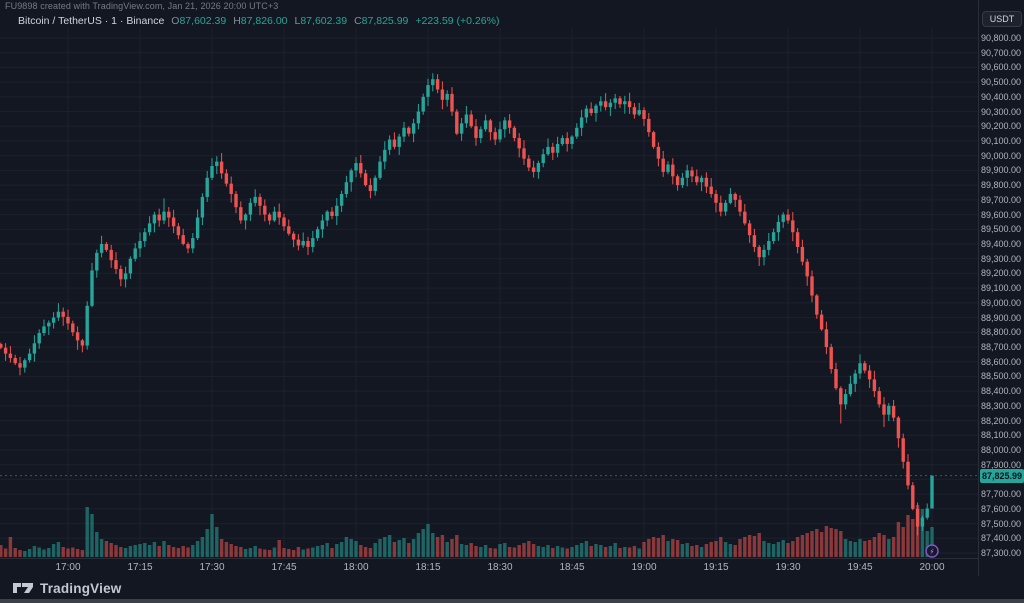  What do you see at coordinates (1000, 52) in the screenshot?
I see `price-tick-label: 90,700.00` at bounding box center [1000, 52].